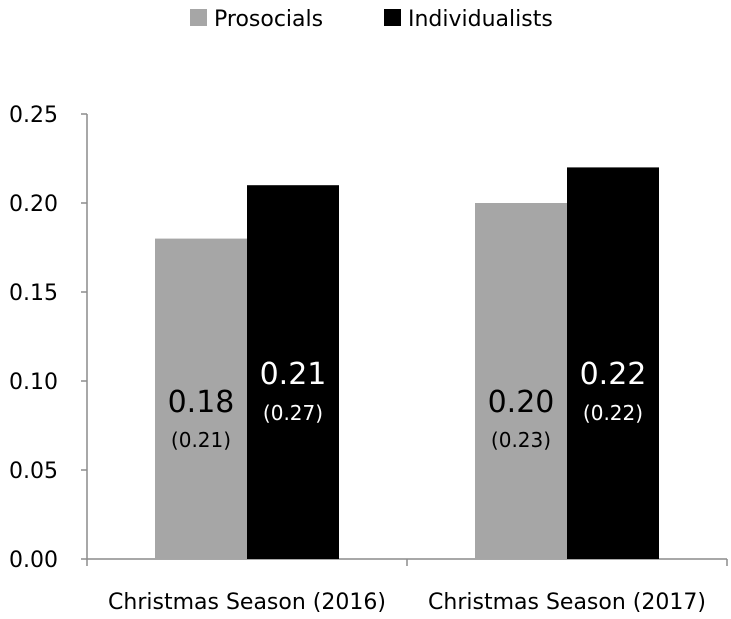 Image resolution: width=731 pixels, height=619 pixels. I want to click on y-axis: 0.00 0.05 0.10 0.15 0.20 0.25, so click(48, 338).